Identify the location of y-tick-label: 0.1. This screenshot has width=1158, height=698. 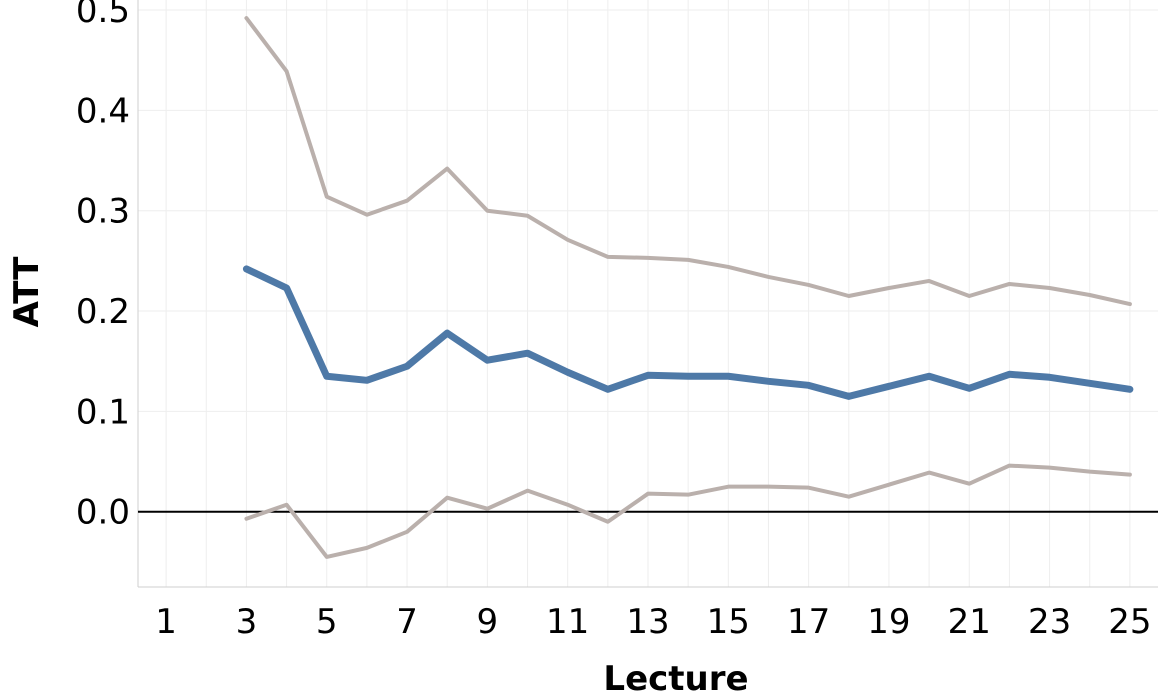
(103, 412).